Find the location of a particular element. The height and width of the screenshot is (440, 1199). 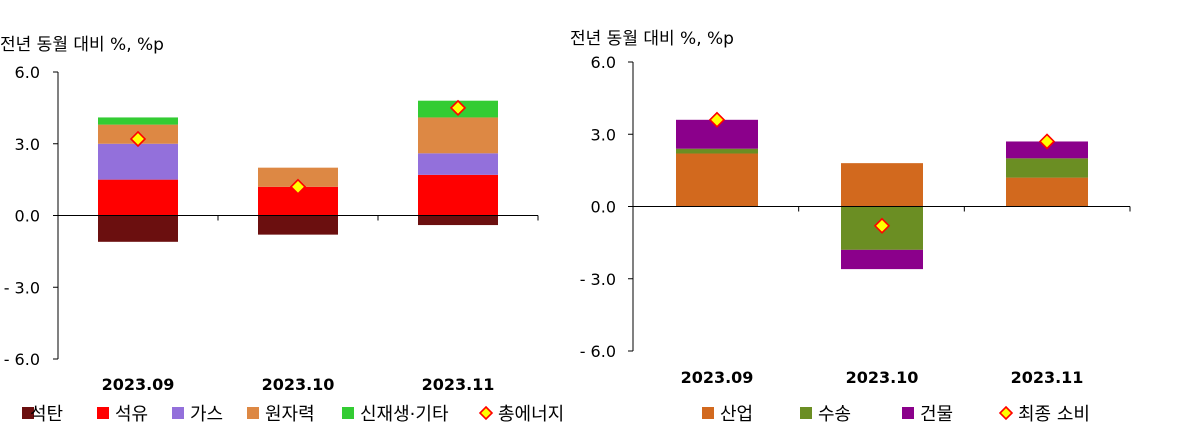

chart1-legend-label-2: 건물 is located at coordinates (936, 414).